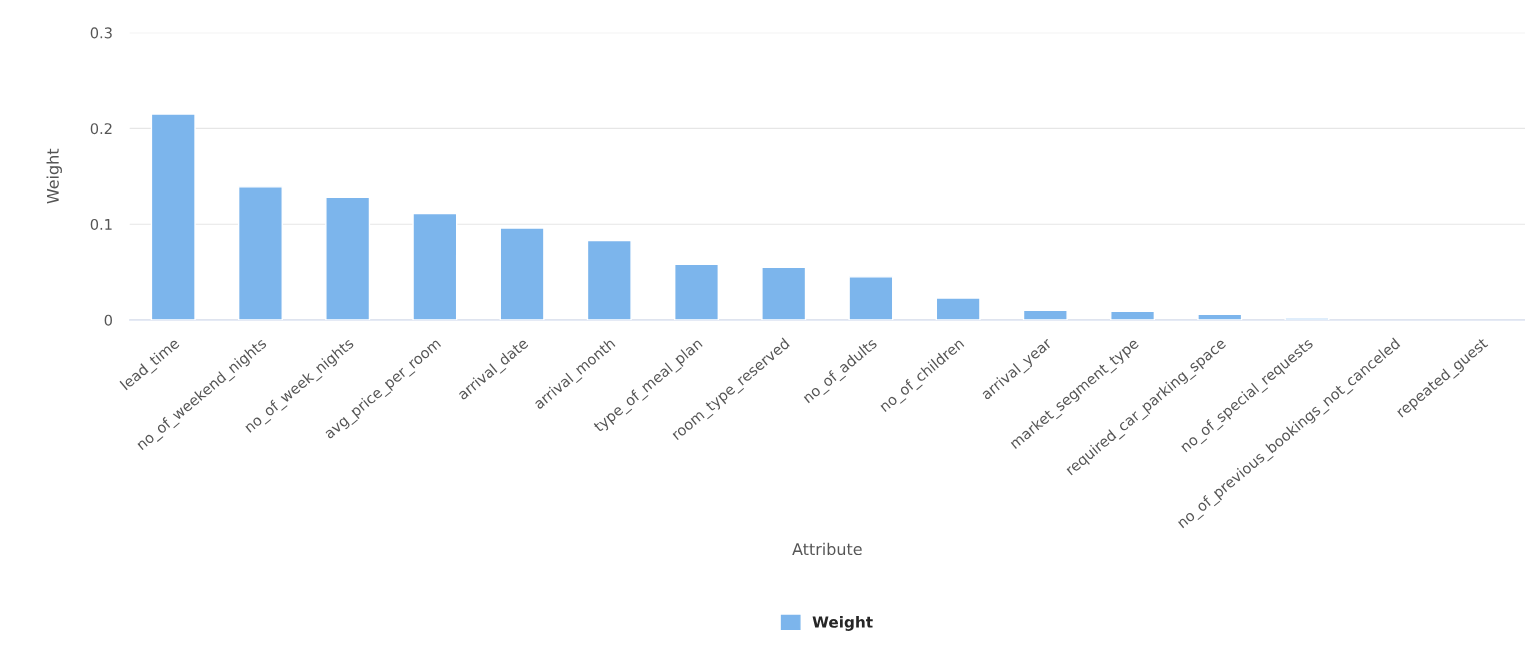 The height and width of the screenshot is (653, 1525). What do you see at coordinates (827, 549) in the screenshot?
I see `x-axis-title: Attribute` at bounding box center [827, 549].